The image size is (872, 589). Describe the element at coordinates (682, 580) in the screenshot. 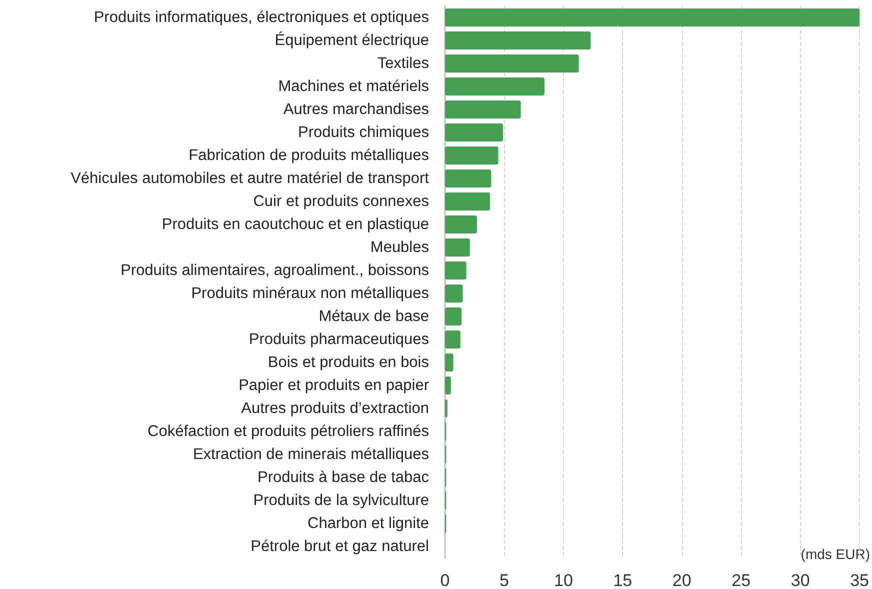

I see `x-tick-label: 20` at that location.